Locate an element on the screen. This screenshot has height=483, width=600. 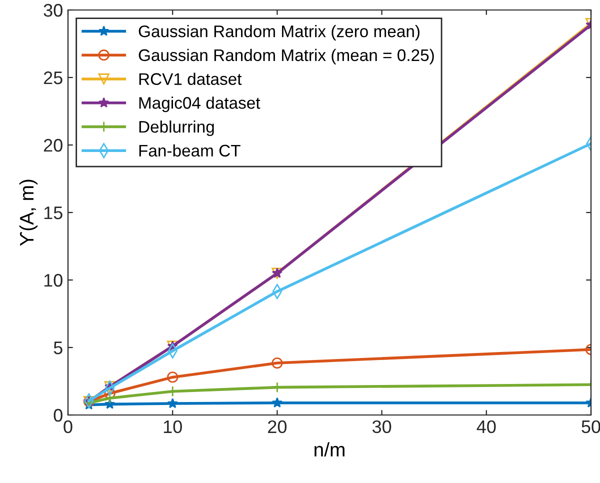
x-tick-label: 30 is located at coordinates (382, 427).